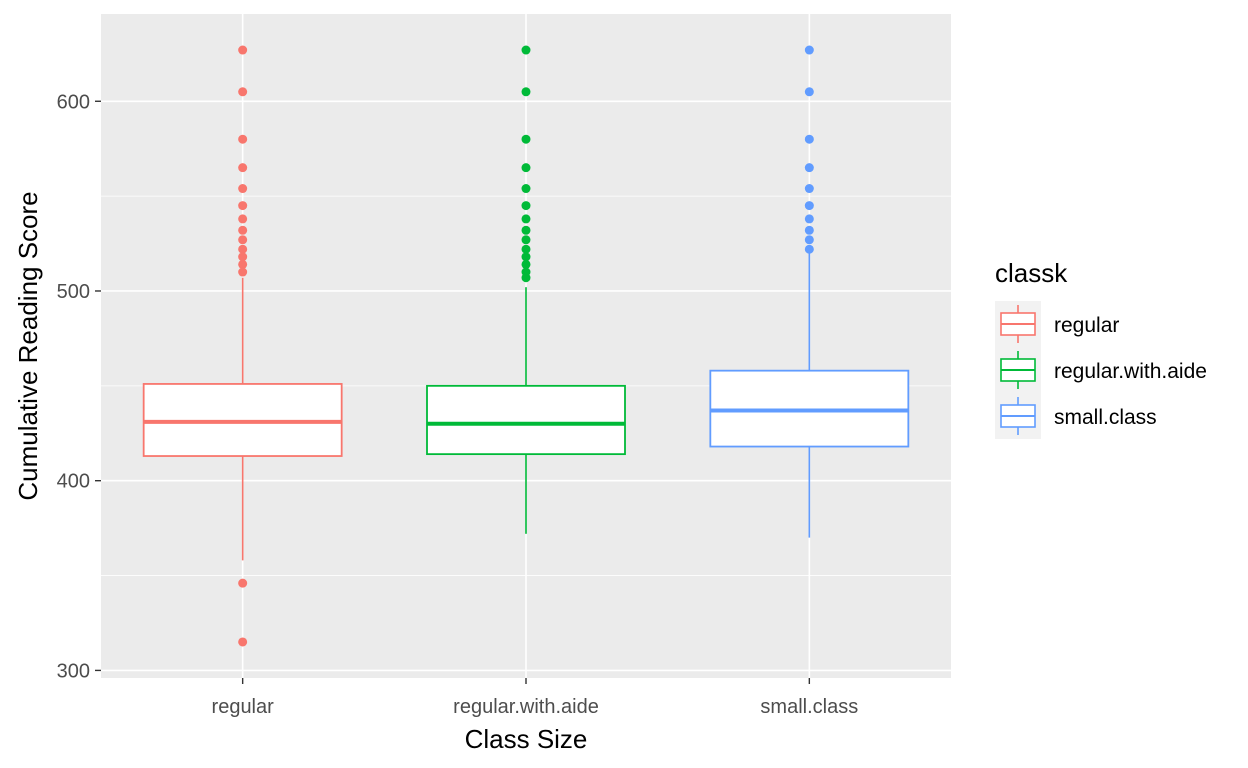  I want to click on legend-label: small.class, so click(1105, 417).